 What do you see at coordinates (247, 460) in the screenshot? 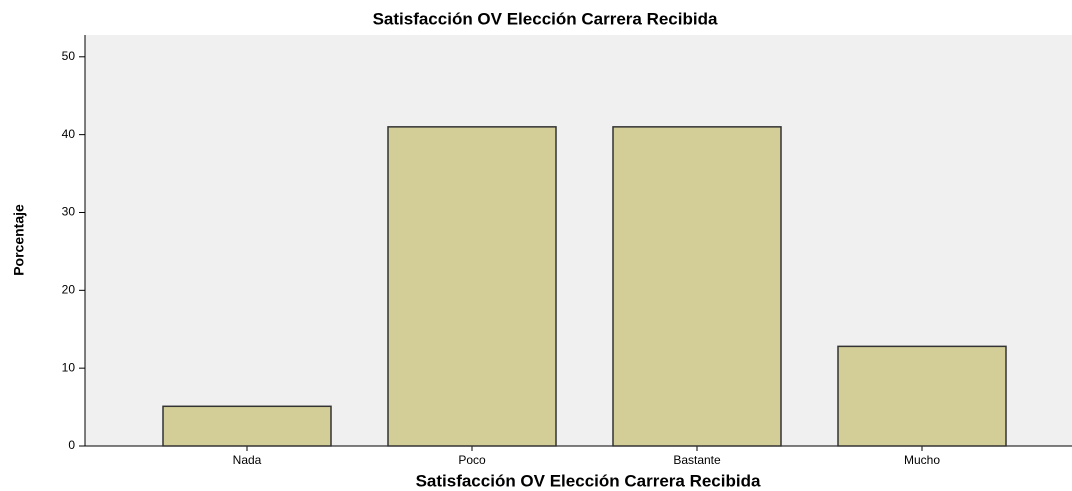
I see `x-tick-label: Nada` at bounding box center [247, 460].